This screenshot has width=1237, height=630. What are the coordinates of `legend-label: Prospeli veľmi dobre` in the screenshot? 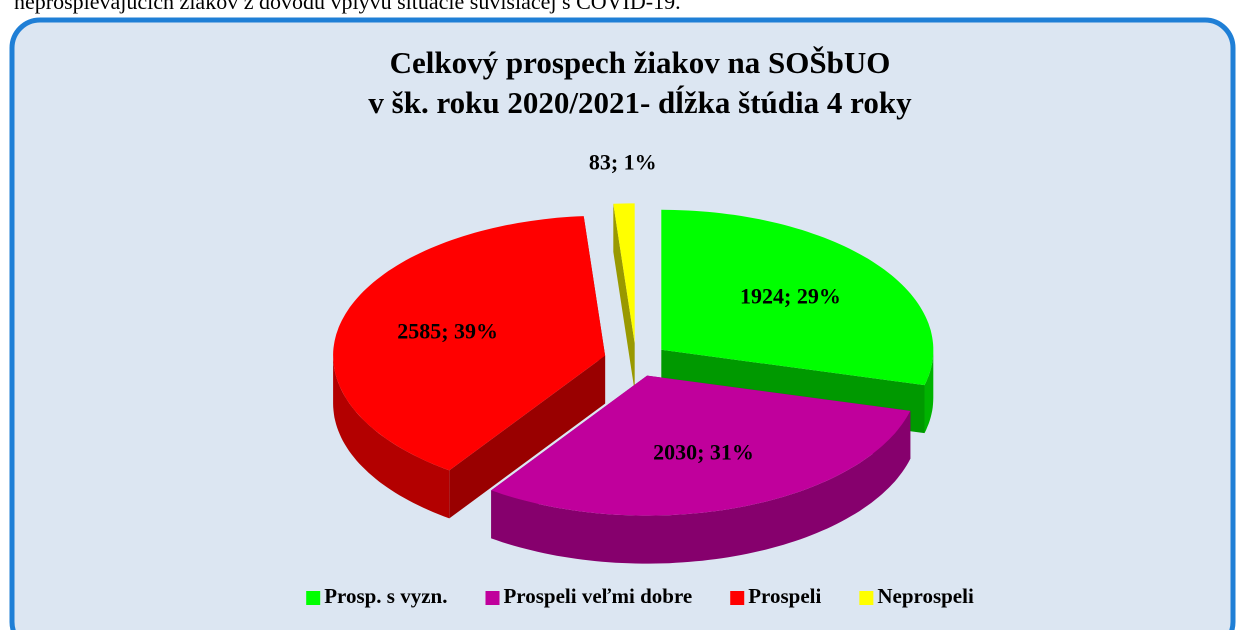 It's located at (597, 596).